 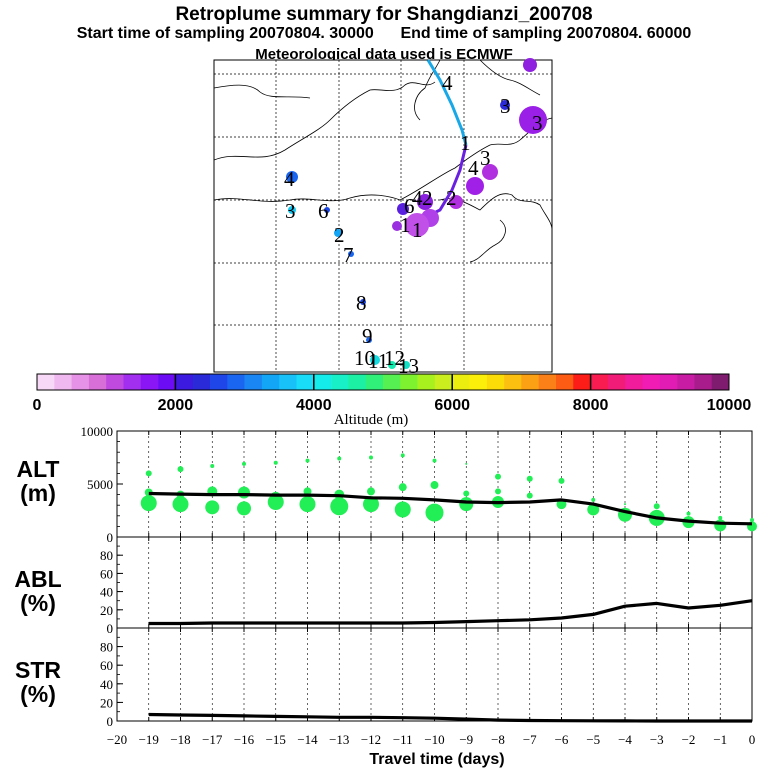 I want to click on x-tick-label: −1, so click(x=720, y=739).